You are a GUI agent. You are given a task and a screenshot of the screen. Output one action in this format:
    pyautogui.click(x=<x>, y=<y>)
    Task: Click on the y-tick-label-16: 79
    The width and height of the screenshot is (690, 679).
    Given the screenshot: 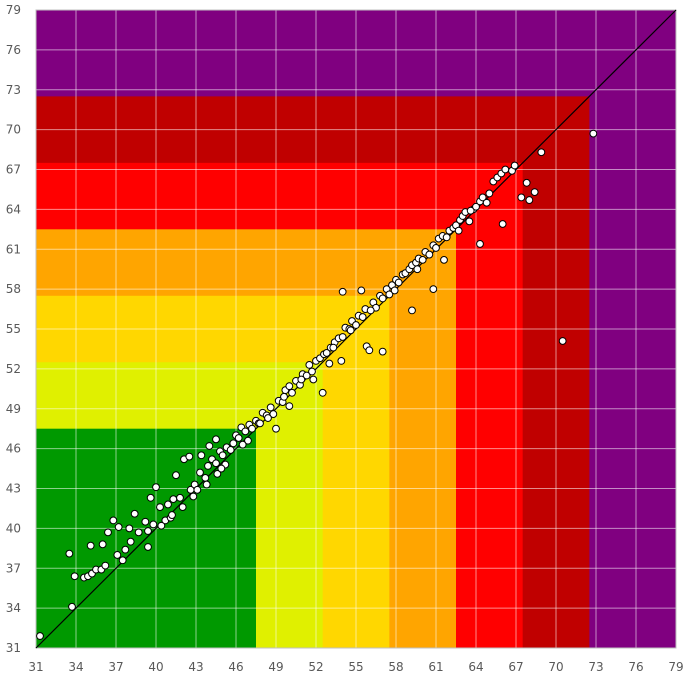 What is the action you would take?
    pyautogui.click(x=13, y=10)
    